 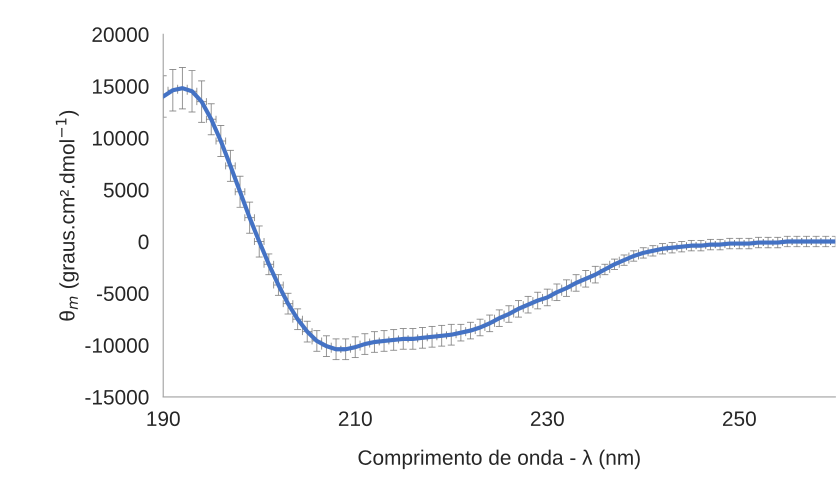 I want to click on y-tick-label: -15000, so click(x=117, y=397).